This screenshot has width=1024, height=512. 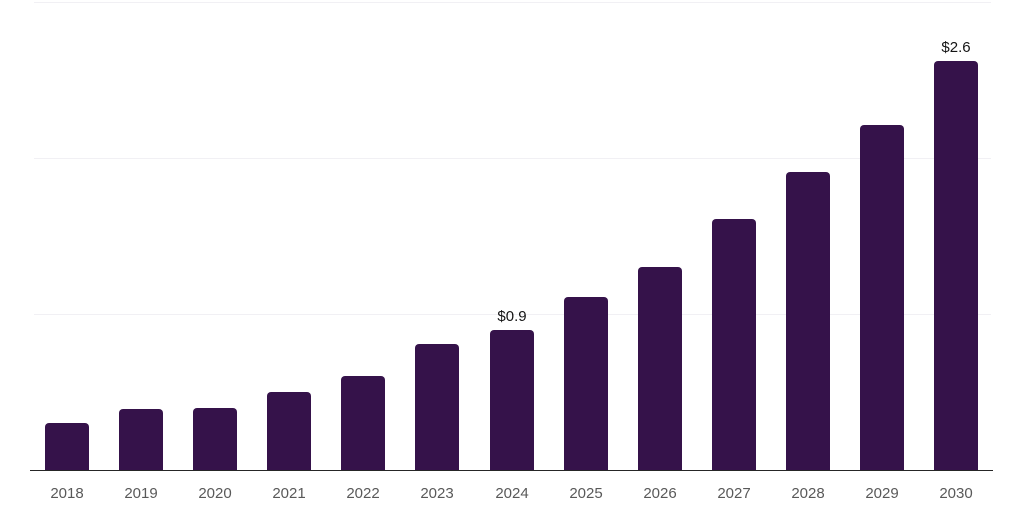 I want to click on bar-2023, so click(x=437, y=407).